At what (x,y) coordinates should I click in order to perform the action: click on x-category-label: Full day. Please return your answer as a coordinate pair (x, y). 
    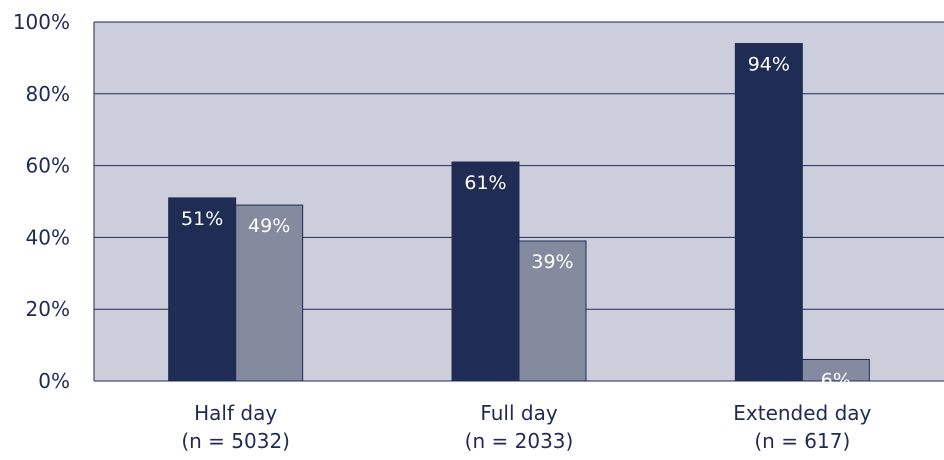
    Looking at the image, I should click on (519, 413).